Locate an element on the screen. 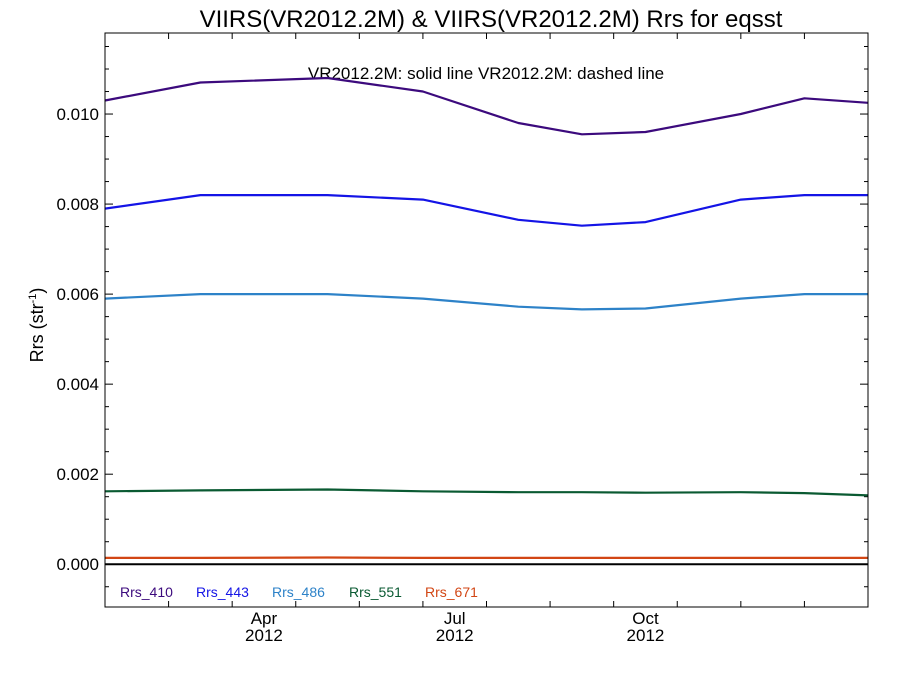 This screenshot has height=675, width=900. x-tick-month-label: Jul is located at coordinates (455, 618).